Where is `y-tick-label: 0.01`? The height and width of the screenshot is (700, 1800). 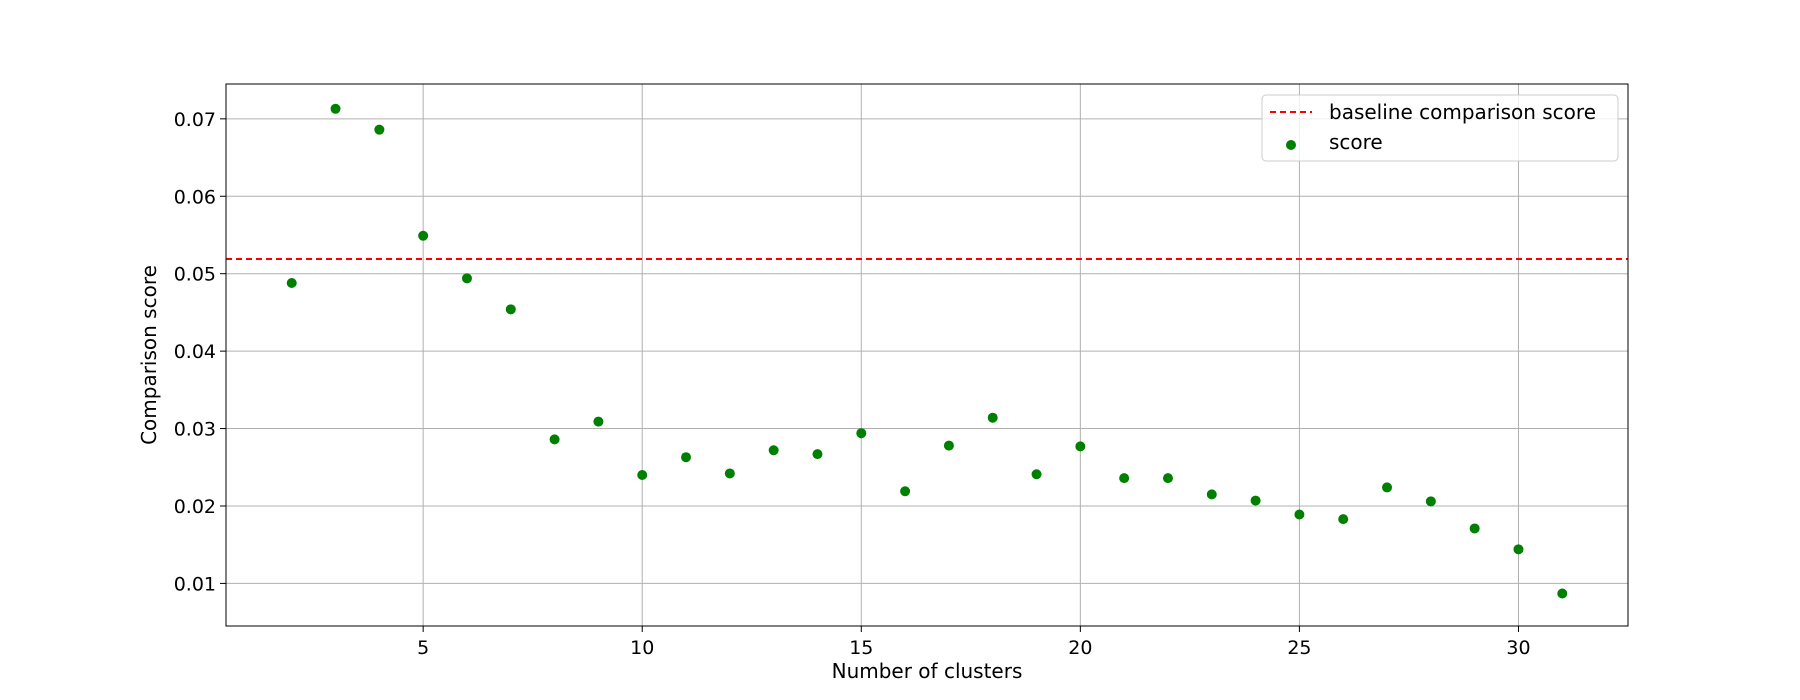
y-tick-label: 0.01 is located at coordinates (195, 584).